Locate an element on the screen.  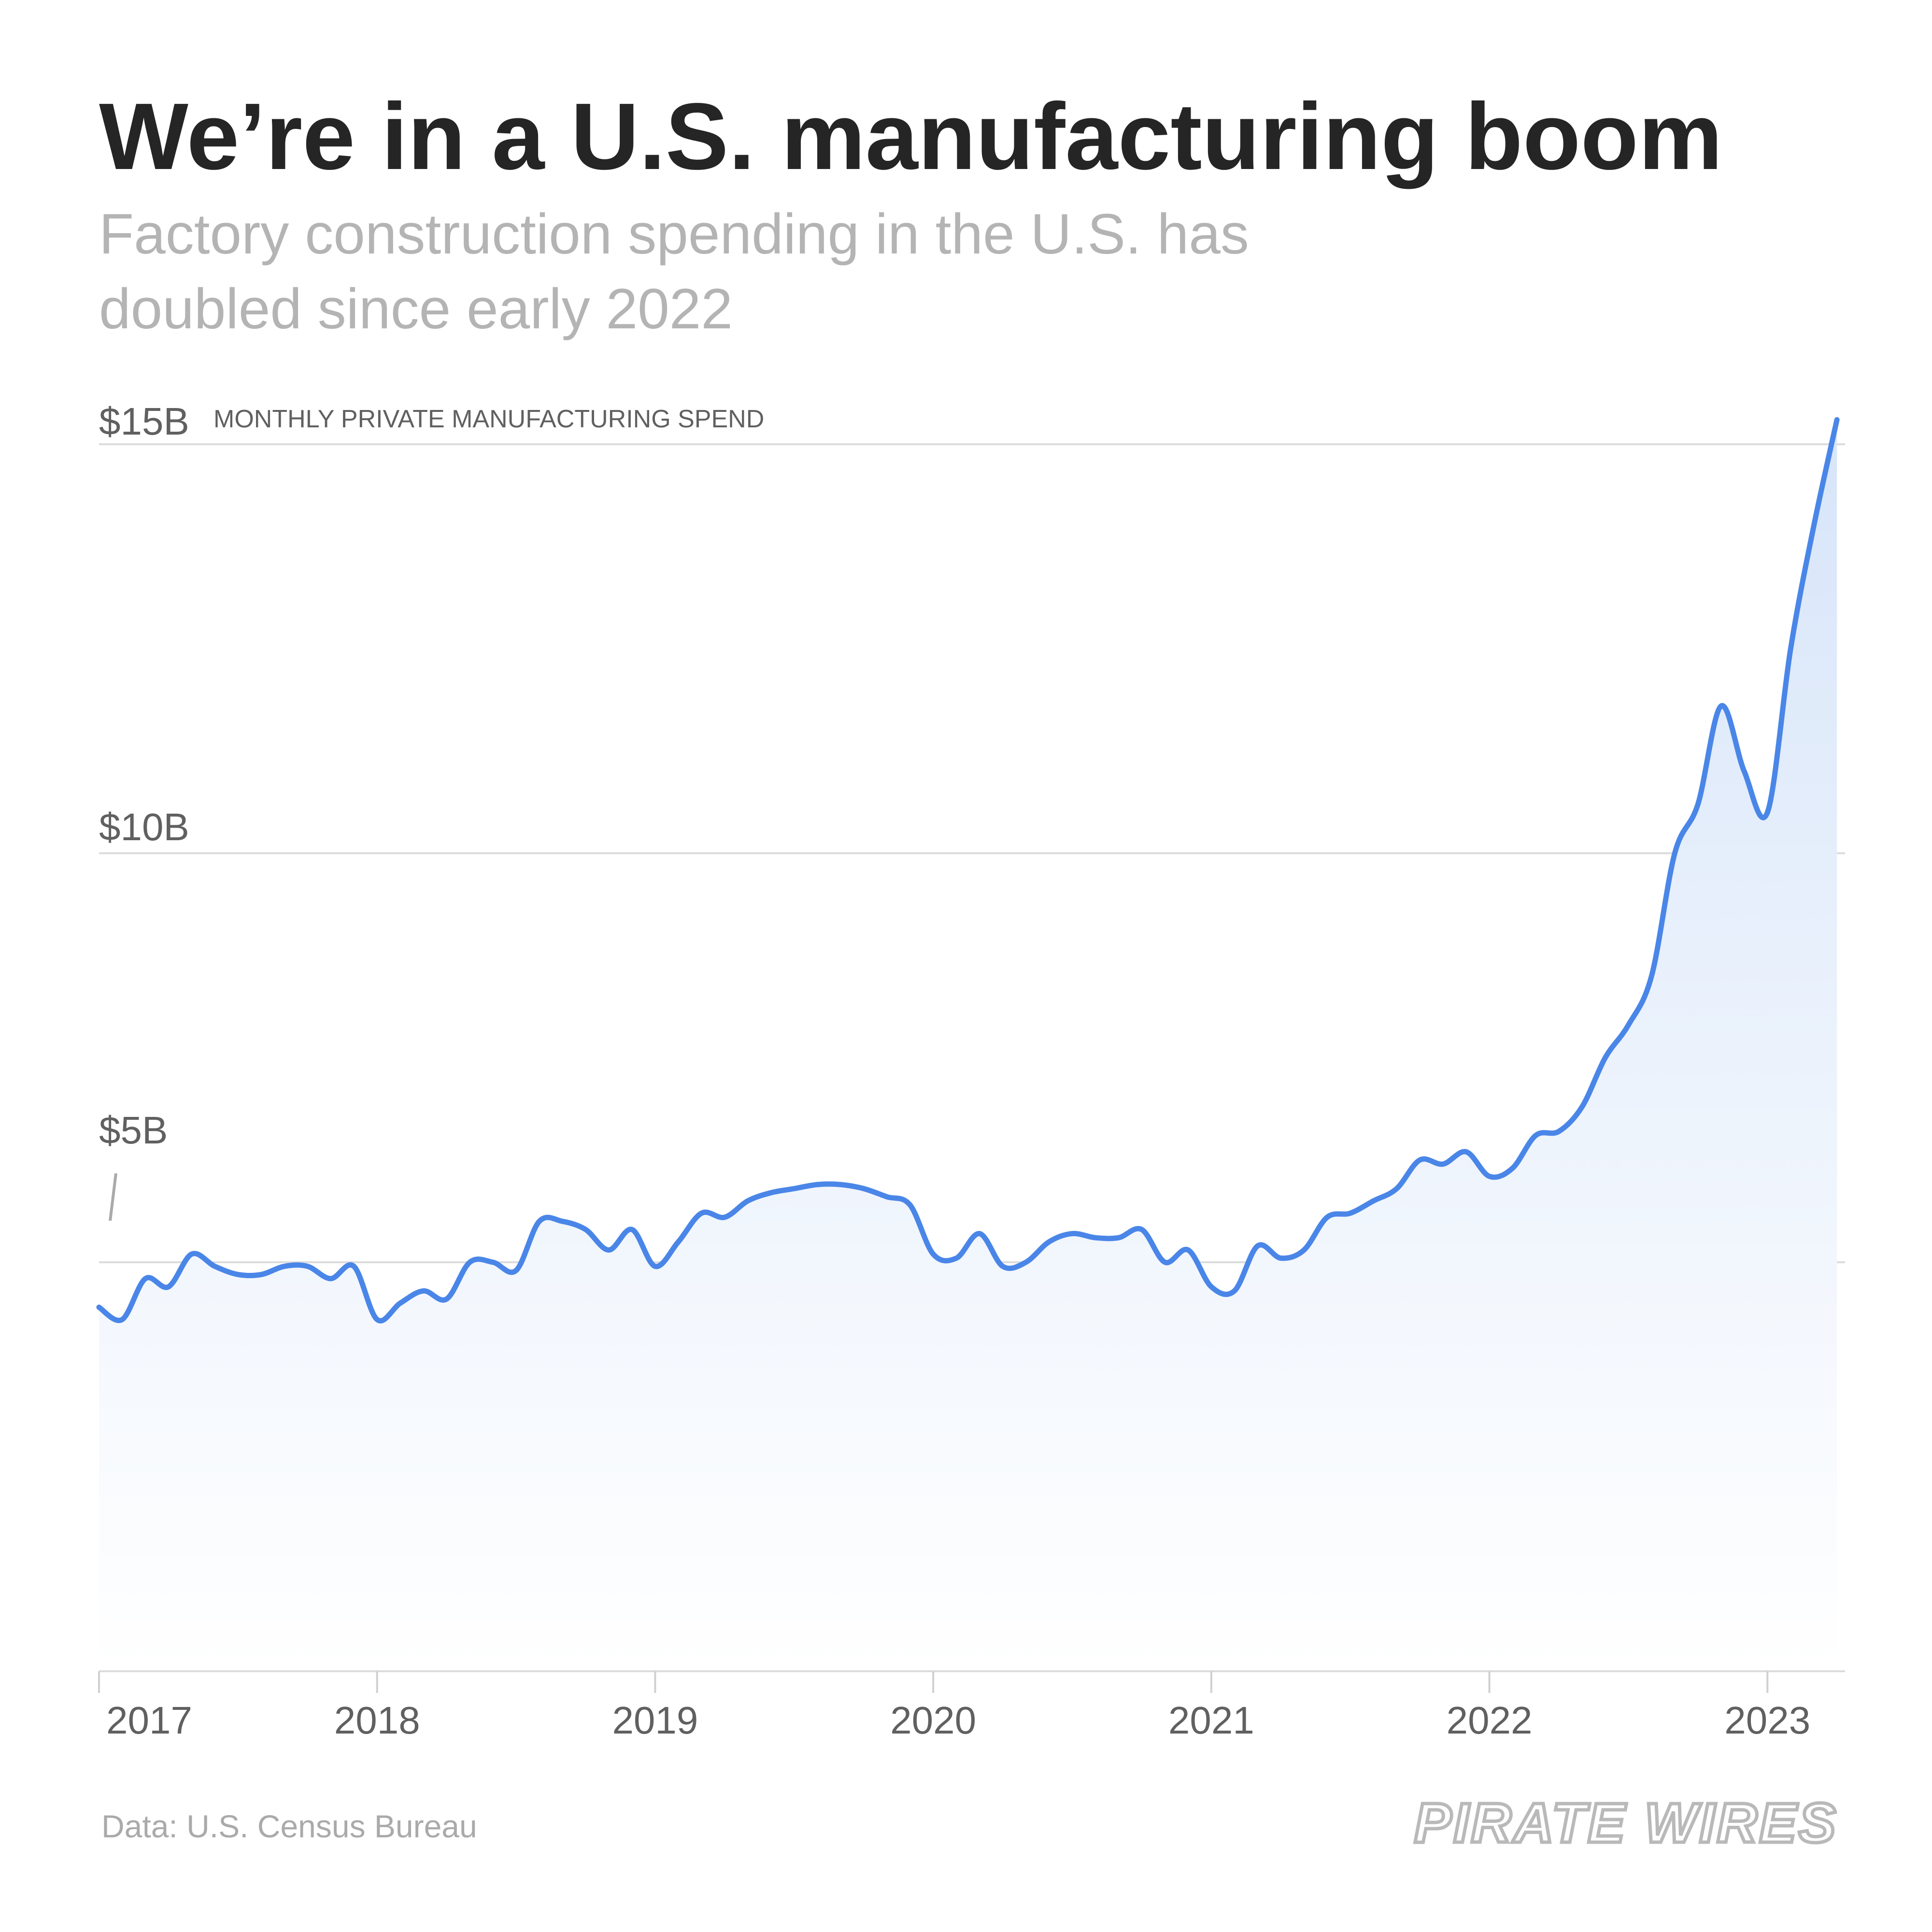
y-tick-label-10b: $10B is located at coordinates (144, 826).